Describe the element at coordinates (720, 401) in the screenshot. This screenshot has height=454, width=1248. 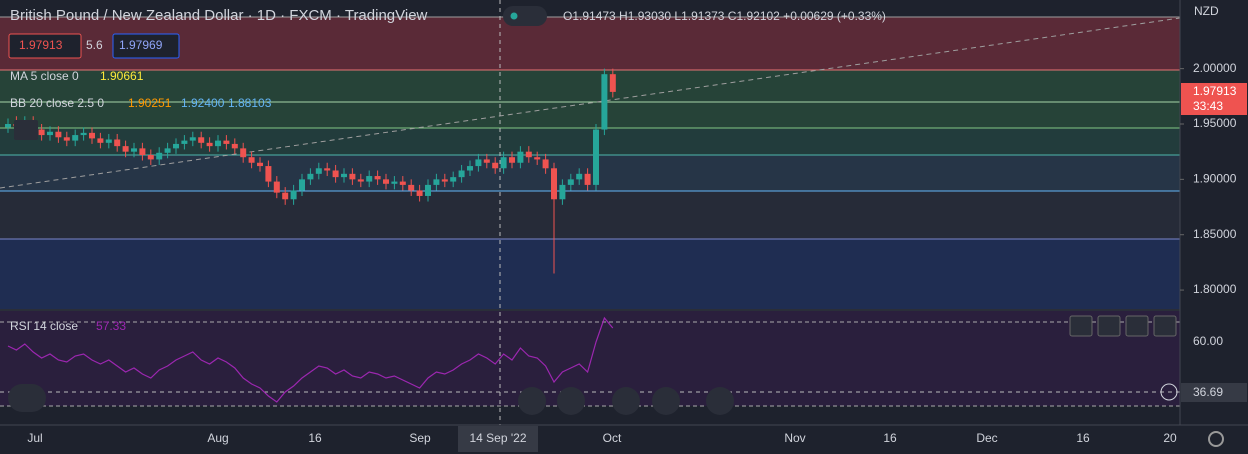
I see `reset` at that location.